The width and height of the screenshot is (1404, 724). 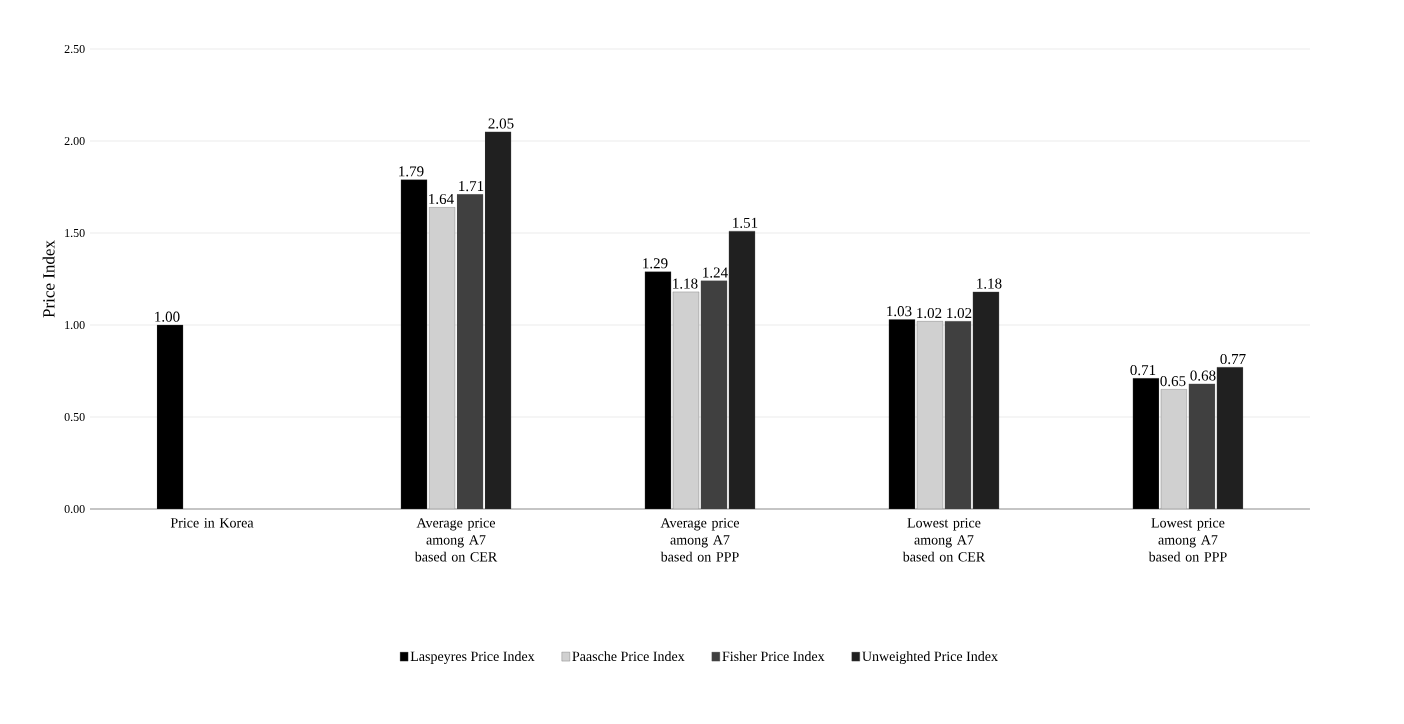 What do you see at coordinates (472, 657) in the screenshot?
I see `legend-label: Laspeyres Price Index` at bounding box center [472, 657].